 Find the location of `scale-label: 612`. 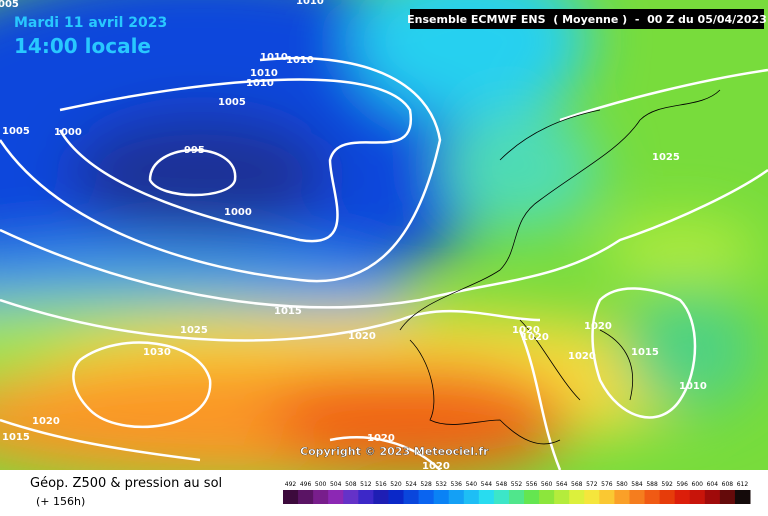

scale-label: 612 is located at coordinates (743, 484).